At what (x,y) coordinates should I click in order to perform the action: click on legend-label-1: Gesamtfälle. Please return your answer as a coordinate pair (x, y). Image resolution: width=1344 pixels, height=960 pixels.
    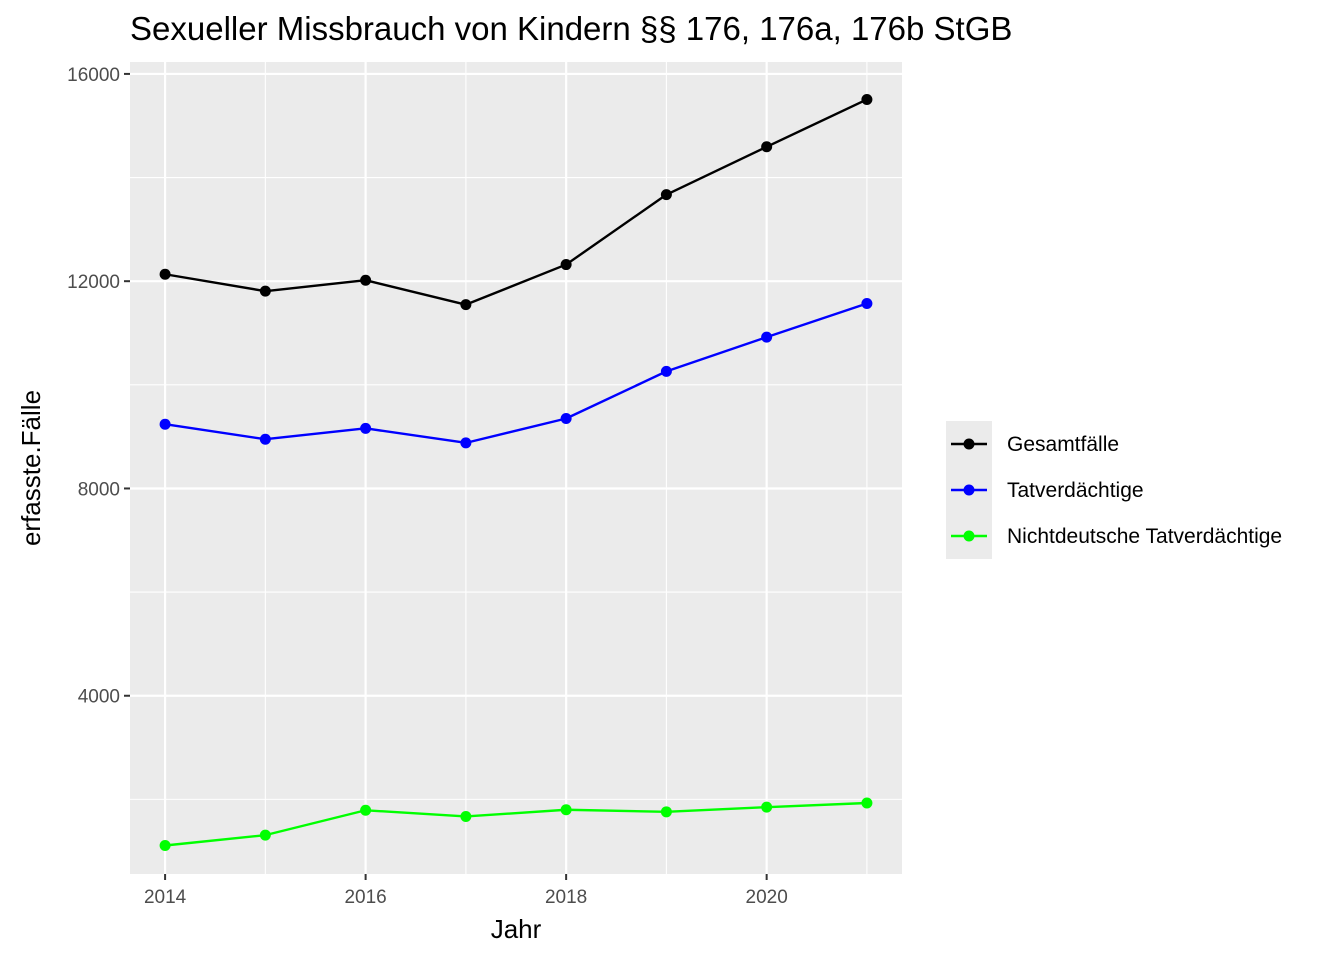
    Looking at the image, I should click on (1063, 444).